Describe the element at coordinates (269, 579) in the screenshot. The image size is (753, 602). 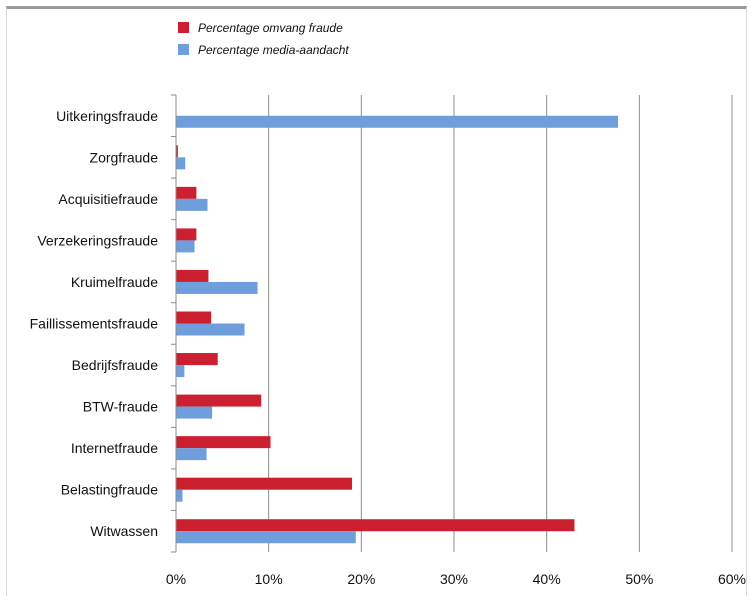
I see `x-tick-label: 10%` at that location.